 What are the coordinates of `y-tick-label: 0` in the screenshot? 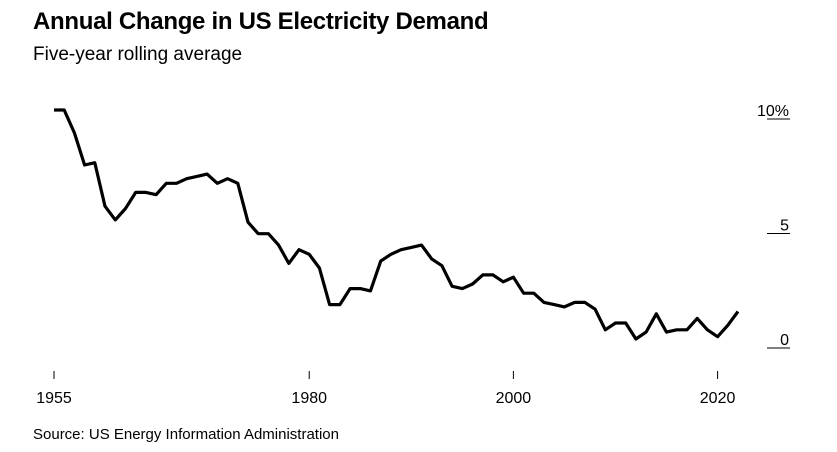 It's located at (784, 340).